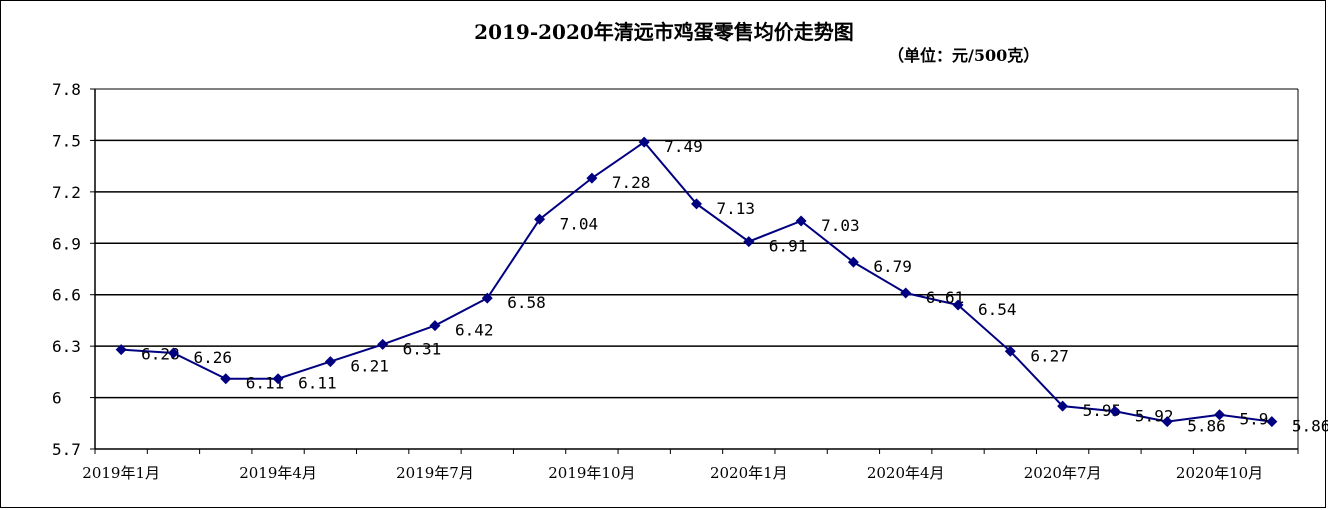 This screenshot has width=1328, height=510. What do you see at coordinates (892, 266) in the screenshot?
I see `data-label: 6.79` at bounding box center [892, 266].